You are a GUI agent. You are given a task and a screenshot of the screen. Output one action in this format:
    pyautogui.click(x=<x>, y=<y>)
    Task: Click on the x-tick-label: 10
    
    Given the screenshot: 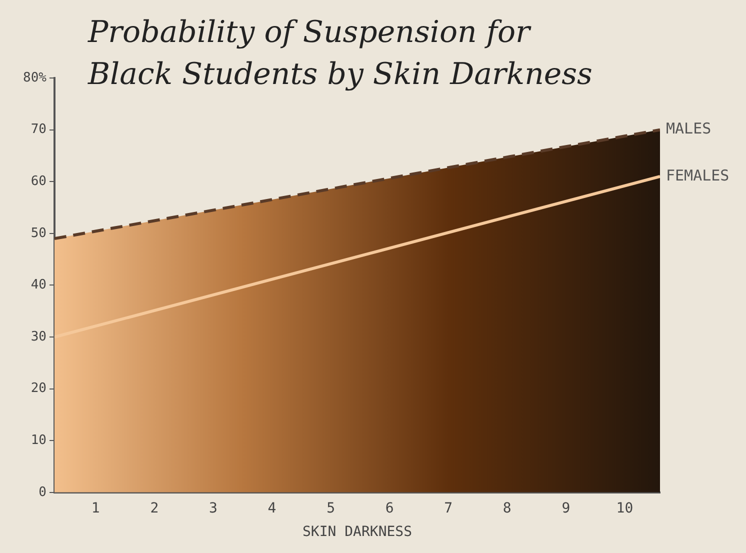 What is the action you would take?
    pyautogui.click(x=625, y=508)
    